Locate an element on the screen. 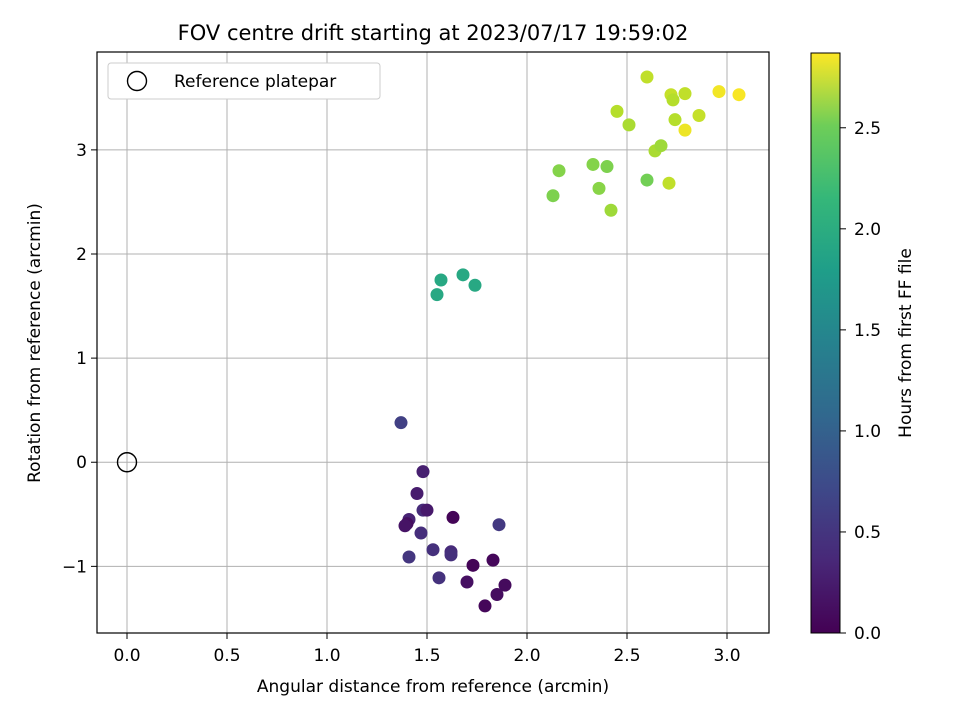  x-tick-label: 1.5 is located at coordinates (426, 656).